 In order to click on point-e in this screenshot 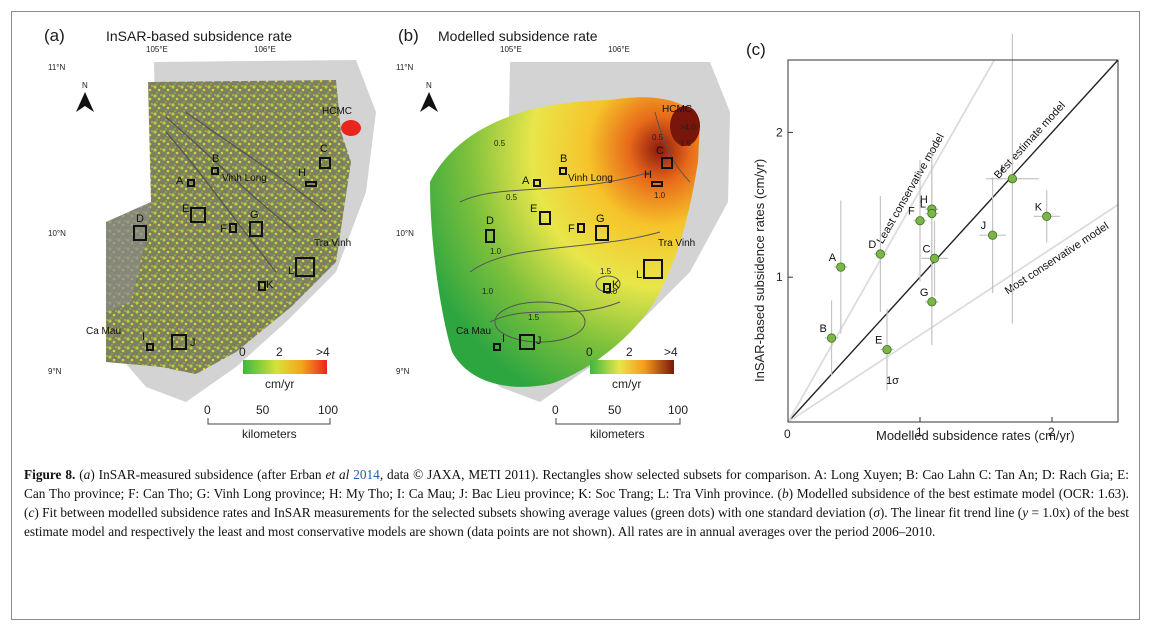, I will do `click(887, 349)`.